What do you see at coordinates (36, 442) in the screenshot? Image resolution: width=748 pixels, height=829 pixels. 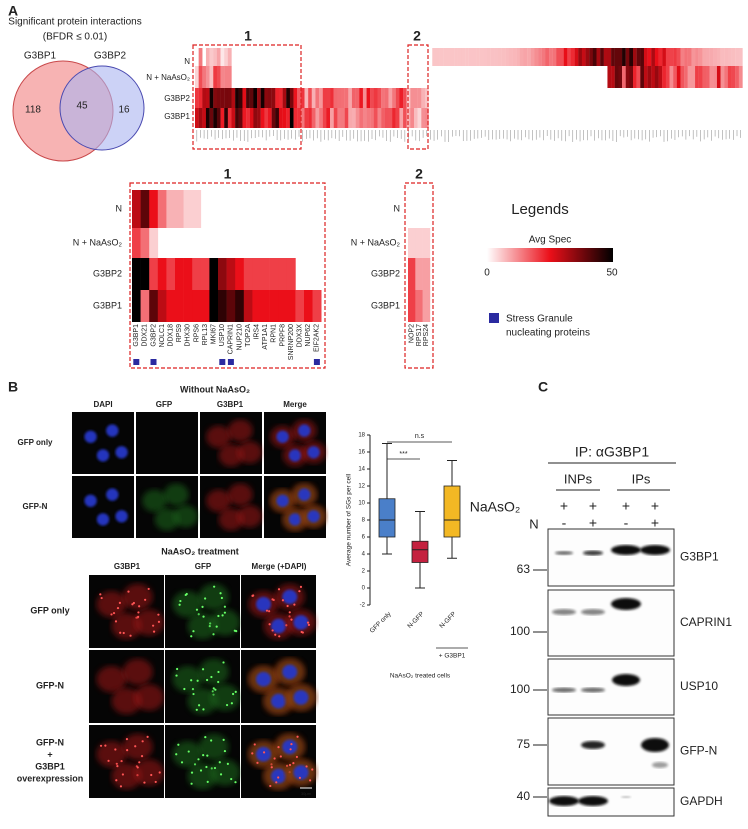 I see `row-label: GFP only` at bounding box center [36, 442].